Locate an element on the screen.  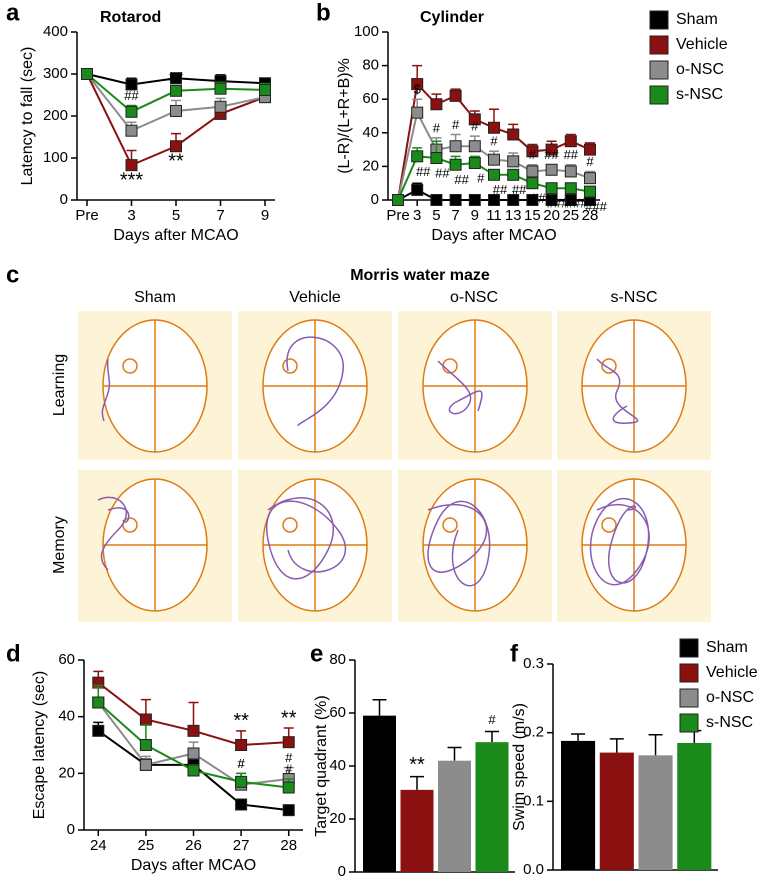
x-tick-label: 9 is located at coordinates (265, 215).